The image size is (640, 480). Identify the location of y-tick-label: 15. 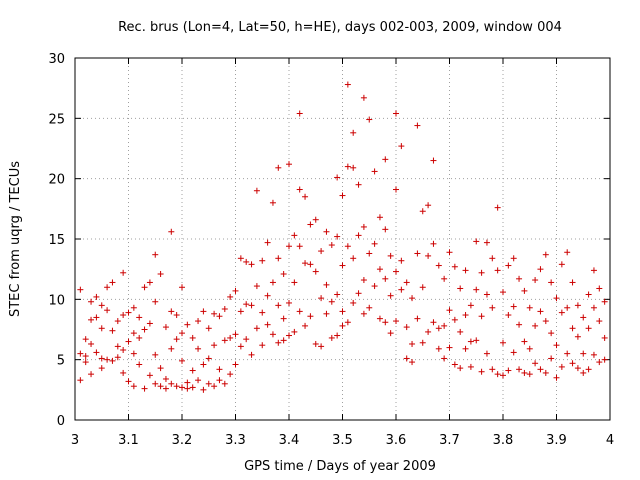
(56, 240).